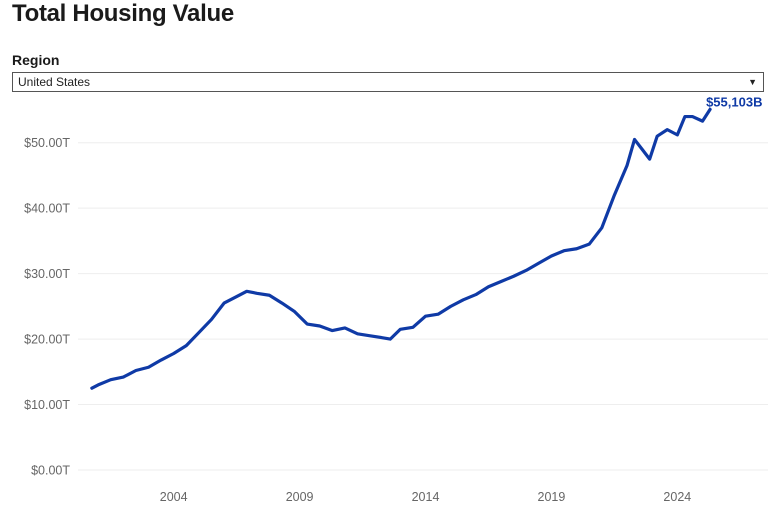  What do you see at coordinates (47, 209) in the screenshot?
I see `y-tick-label: $40.00T` at bounding box center [47, 209].